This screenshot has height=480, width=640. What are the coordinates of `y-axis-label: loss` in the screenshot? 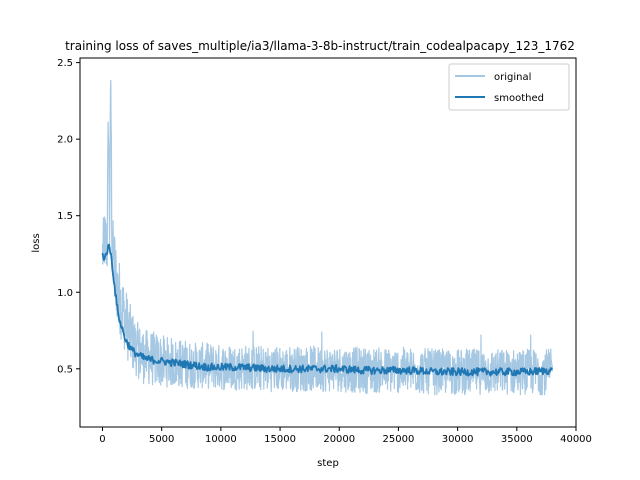 It's located at (36, 242).